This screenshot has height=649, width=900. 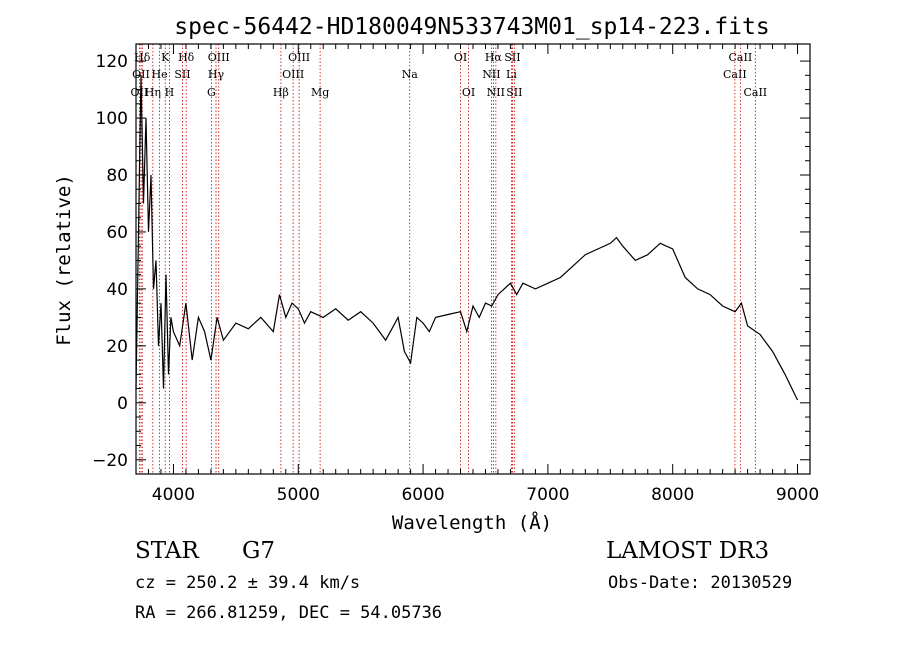 I want to click on x-tick-label: 4000, so click(x=173, y=495).